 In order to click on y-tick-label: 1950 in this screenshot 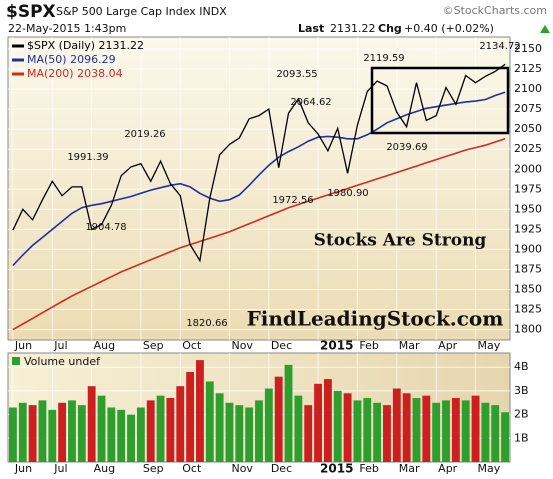, I will do `click(528, 208)`.